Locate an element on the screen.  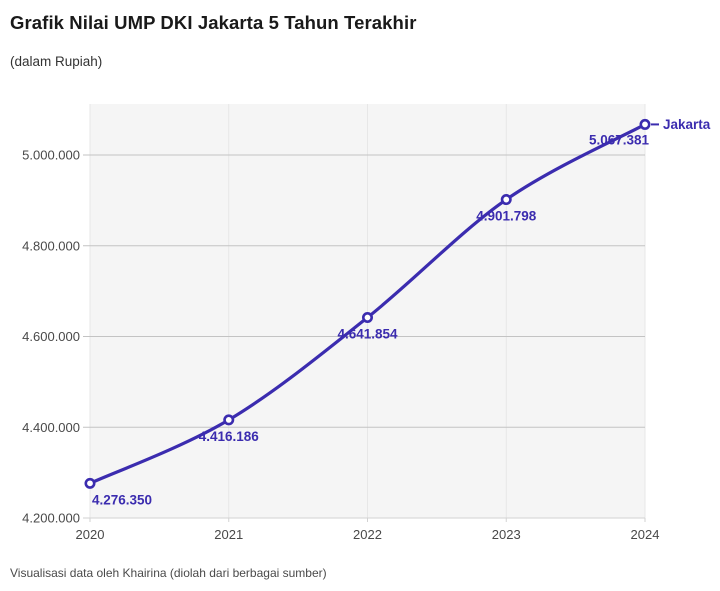
series-label: Jakarta is located at coordinates (687, 124).